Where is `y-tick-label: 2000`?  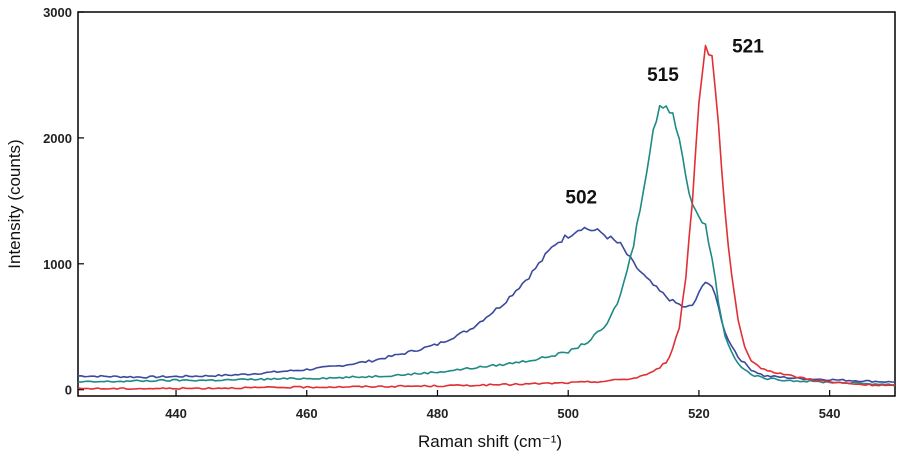
y-tick-label: 2000 is located at coordinates (57, 138).